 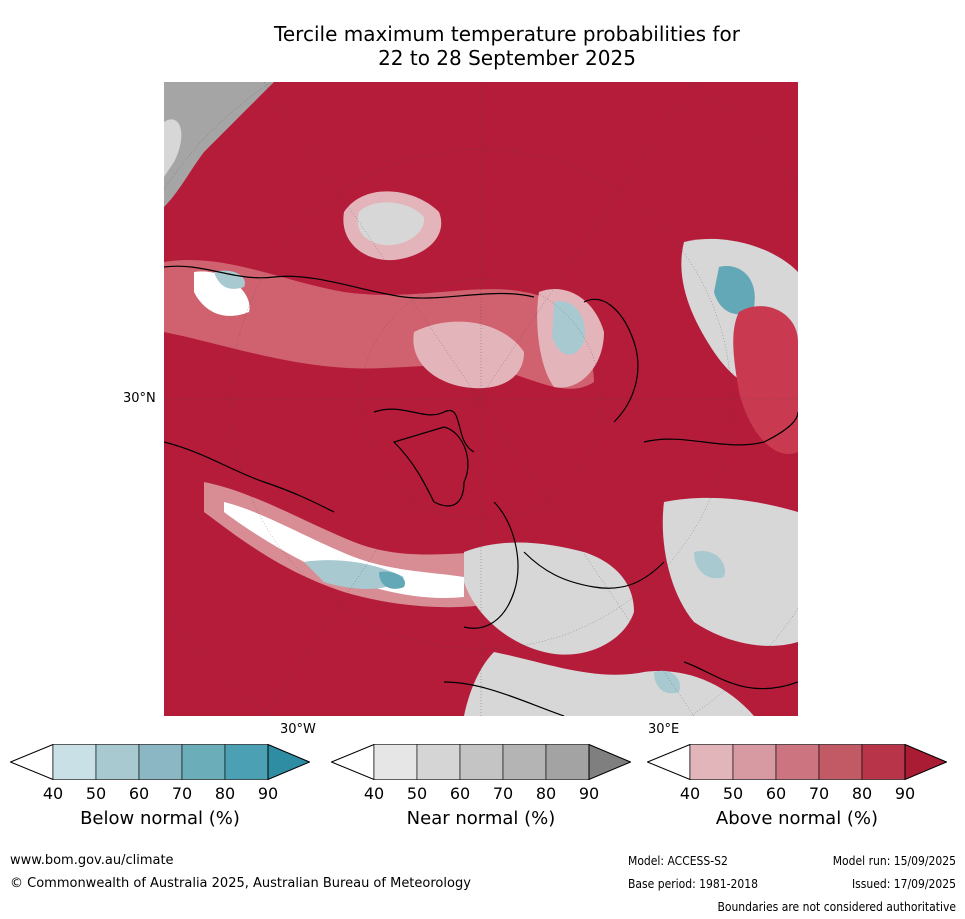 What do you see at coordinates (730, 571) in the screenshot?
I see `region-near-normal-mideast` at bounding box center [730, 571].